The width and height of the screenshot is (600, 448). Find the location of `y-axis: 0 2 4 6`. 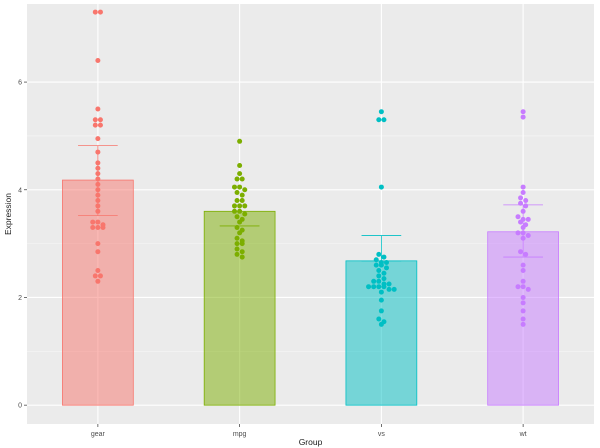

y-axis: 0 2 4 6 is located at coordinates (22, 245).